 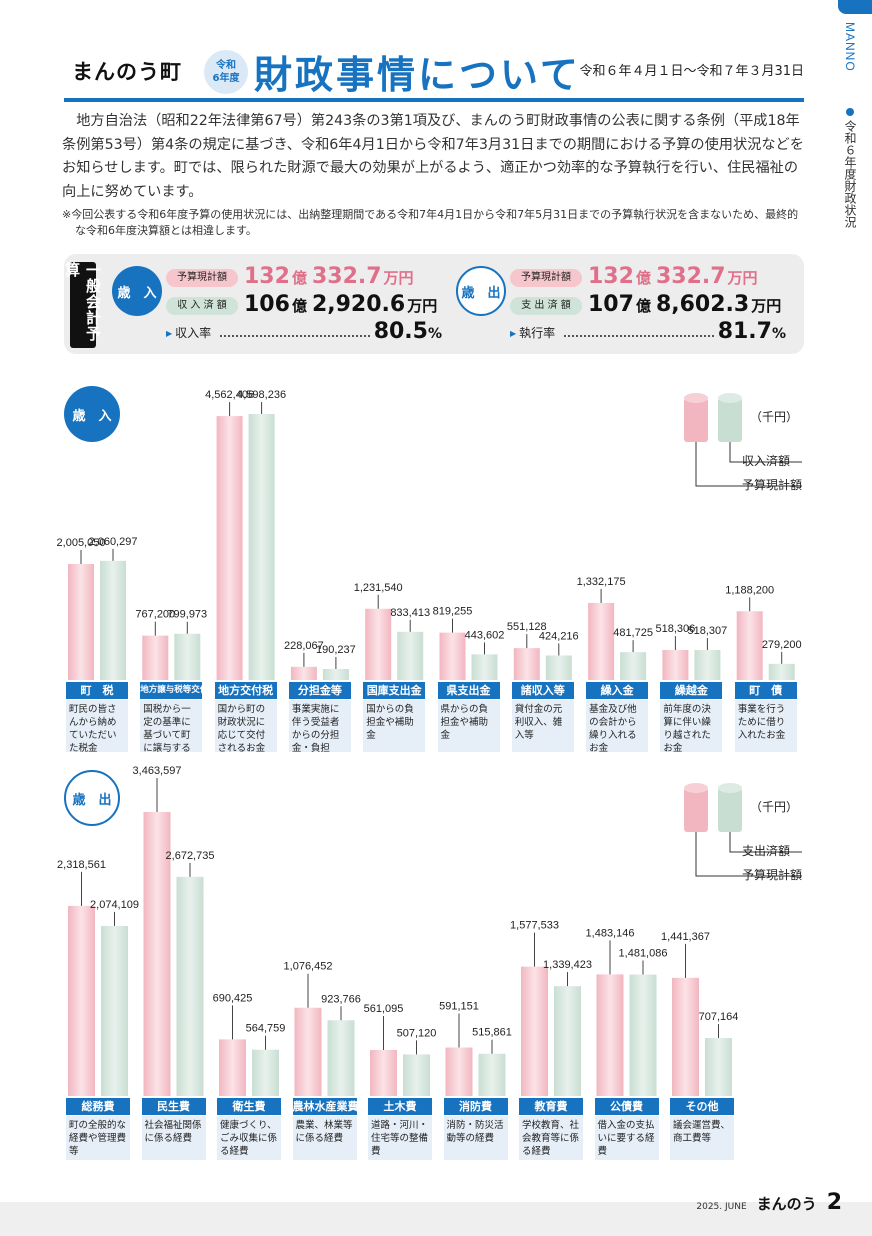 What do you see at coordinates (617, 726) in the screenshot?
I see `revenue-category-desc: 基金及び他の会計から繰り入れるお金` at bounding box center [617, 726].